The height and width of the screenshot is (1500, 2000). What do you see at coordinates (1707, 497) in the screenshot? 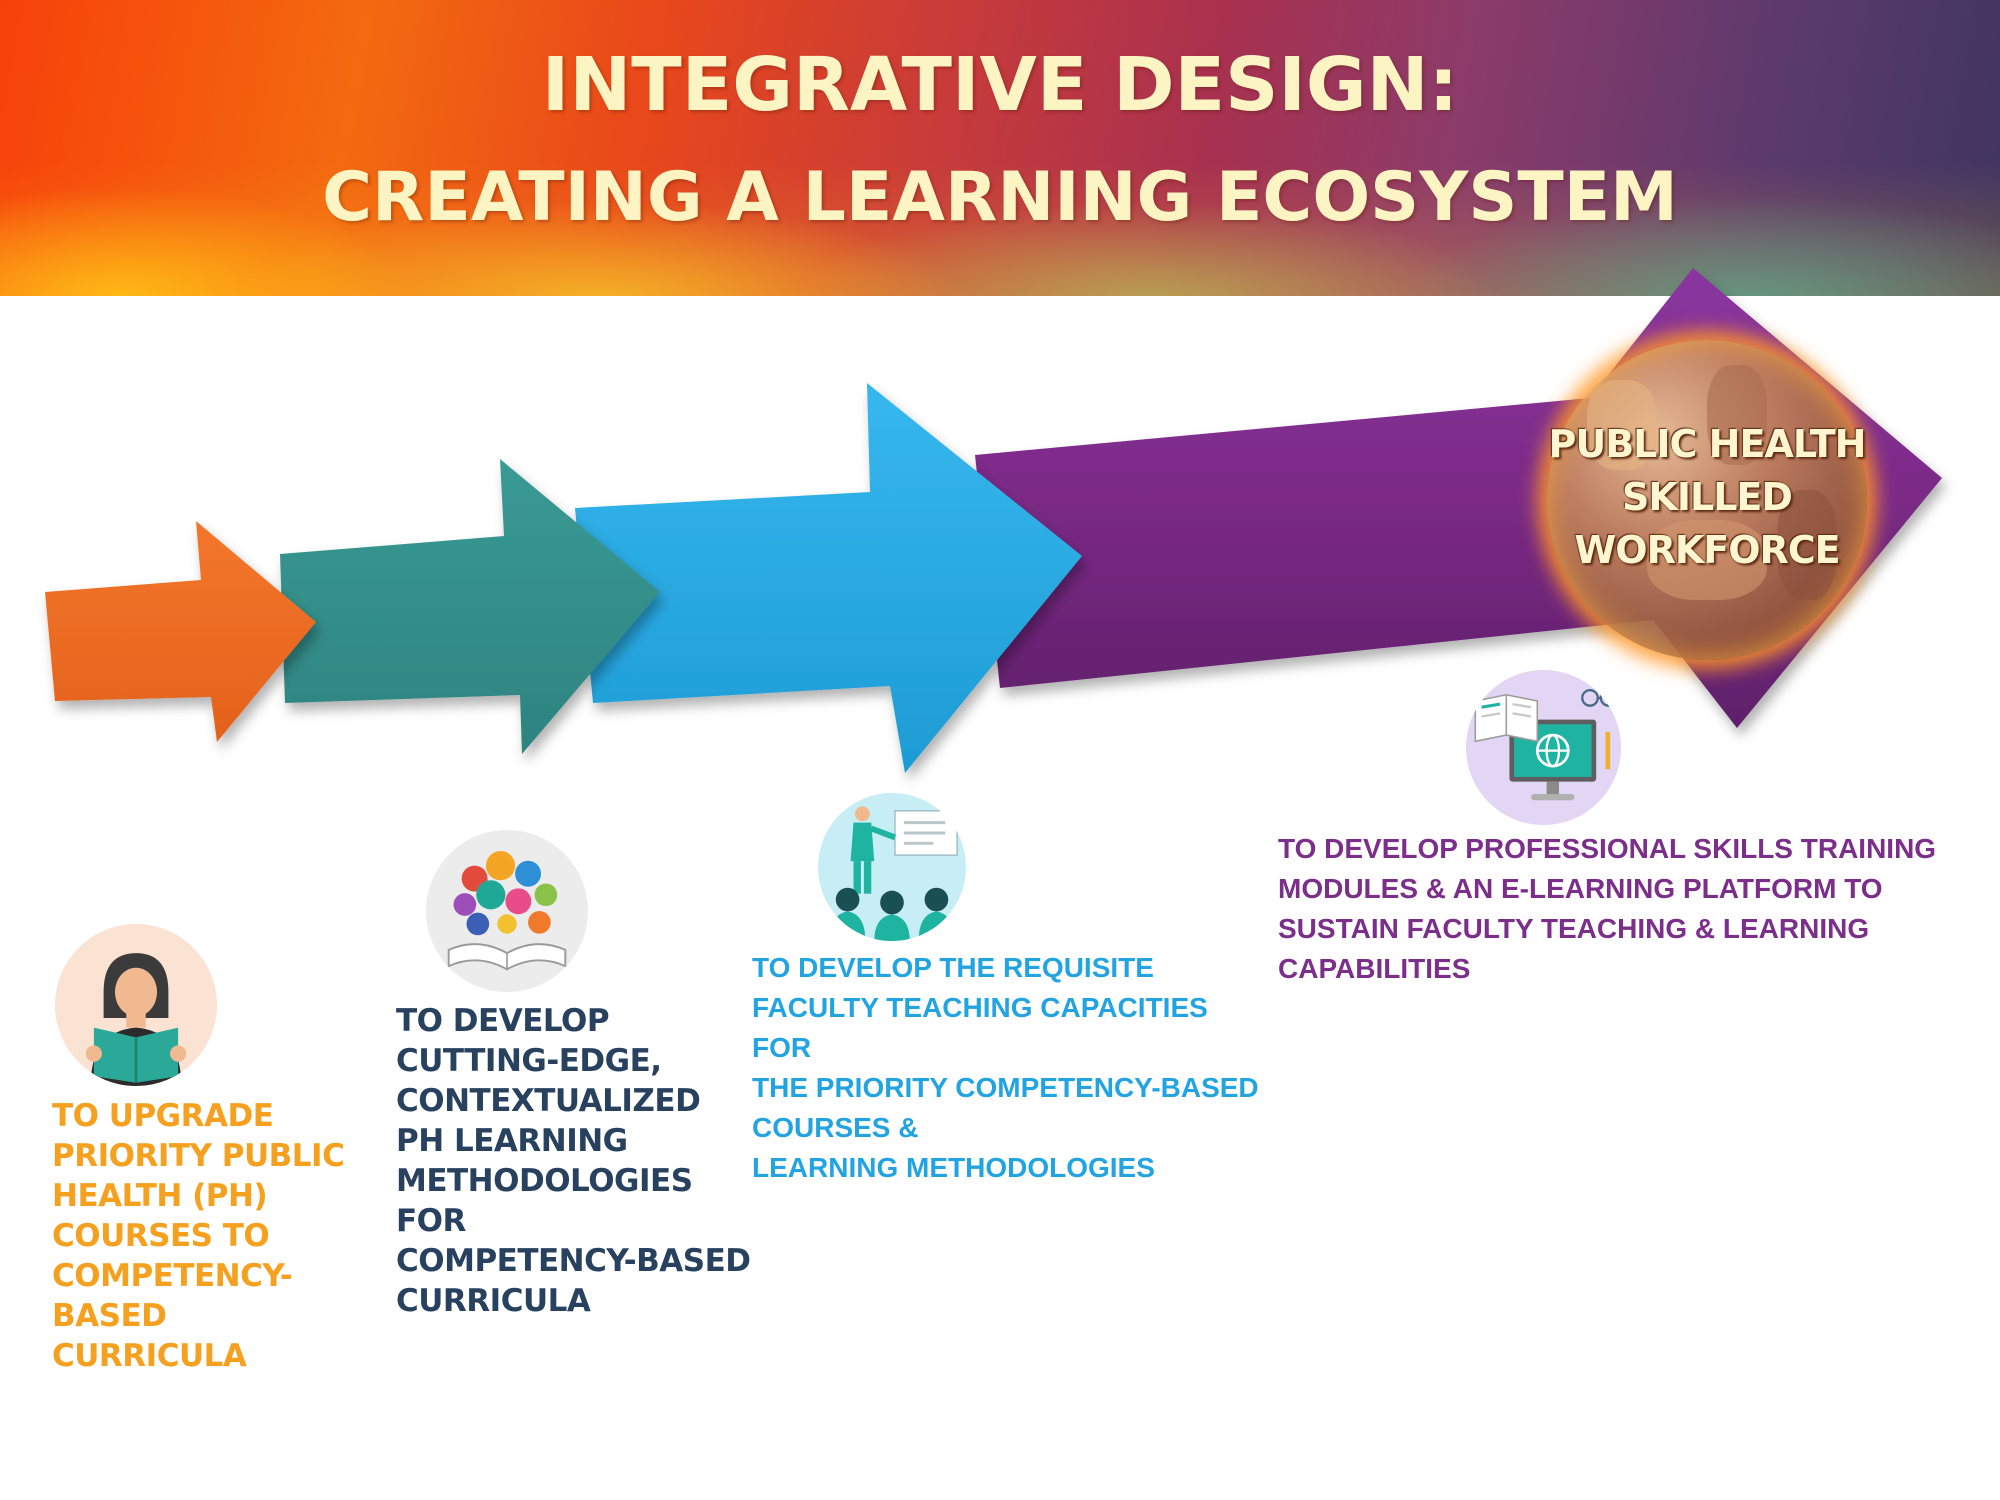
I see `workforce-label: PUBLIC HEALTH SKILLED WORKFORCE` at bounding box center [1707, 497].